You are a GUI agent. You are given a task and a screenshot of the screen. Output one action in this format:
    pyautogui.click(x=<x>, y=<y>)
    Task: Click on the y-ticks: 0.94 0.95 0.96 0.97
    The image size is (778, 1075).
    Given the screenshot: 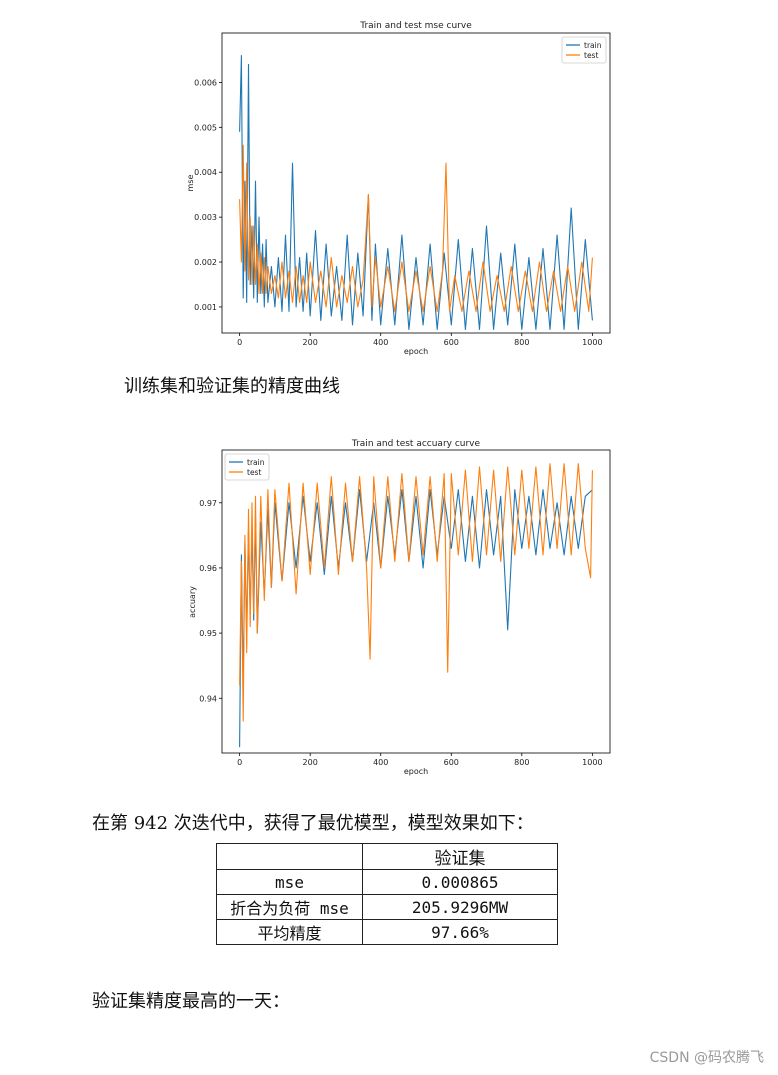 What is the action you would take?
    pyautogui.click(x=210, y=601)
    